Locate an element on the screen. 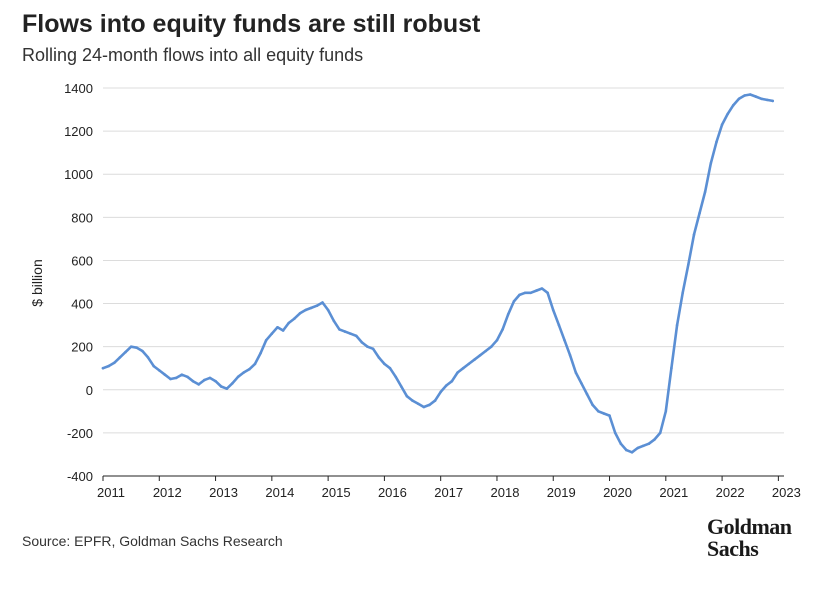 The image size is (832, 597). goldman-sachs-logo: Goldman Sachs is located at coordinates (757, 538).